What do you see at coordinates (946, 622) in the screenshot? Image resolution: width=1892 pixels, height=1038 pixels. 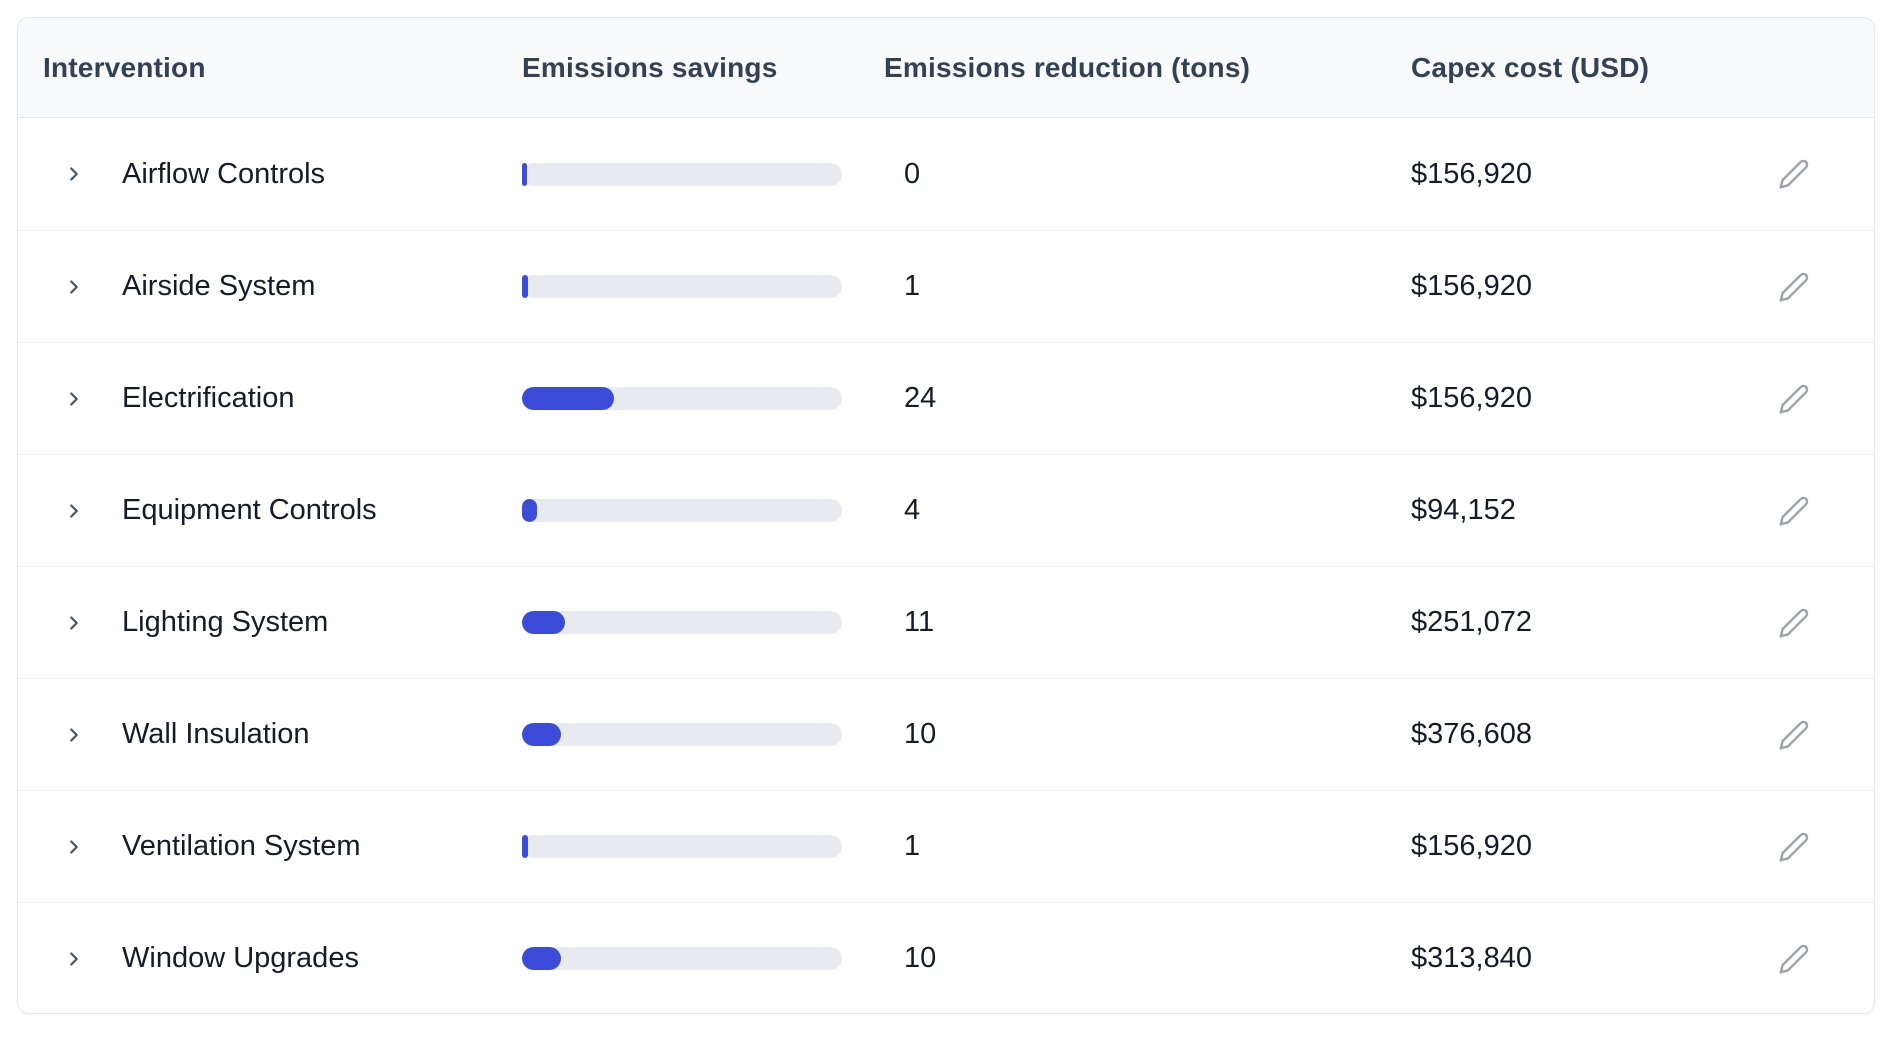 I see `table-row: Lighting System 11 $251,072` at bounding box center [946, 622].